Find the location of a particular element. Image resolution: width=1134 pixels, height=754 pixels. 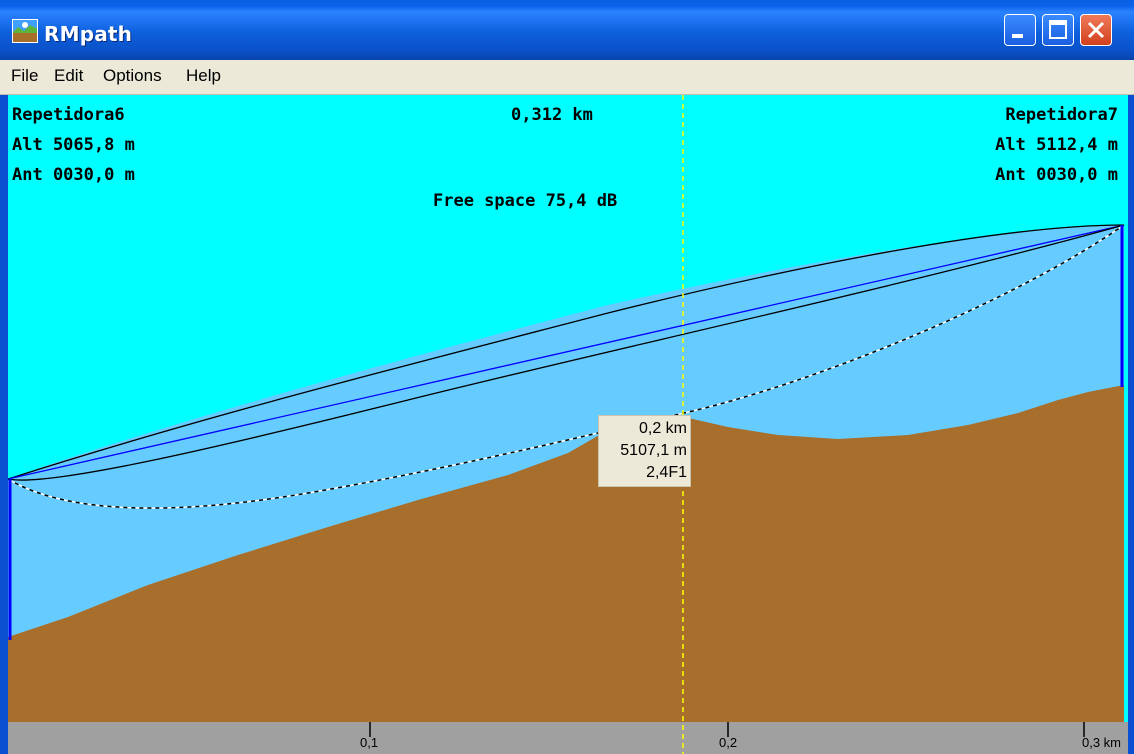

right-site-altitude: Alt 5112,4 m is located at coordinates (1056, 145).